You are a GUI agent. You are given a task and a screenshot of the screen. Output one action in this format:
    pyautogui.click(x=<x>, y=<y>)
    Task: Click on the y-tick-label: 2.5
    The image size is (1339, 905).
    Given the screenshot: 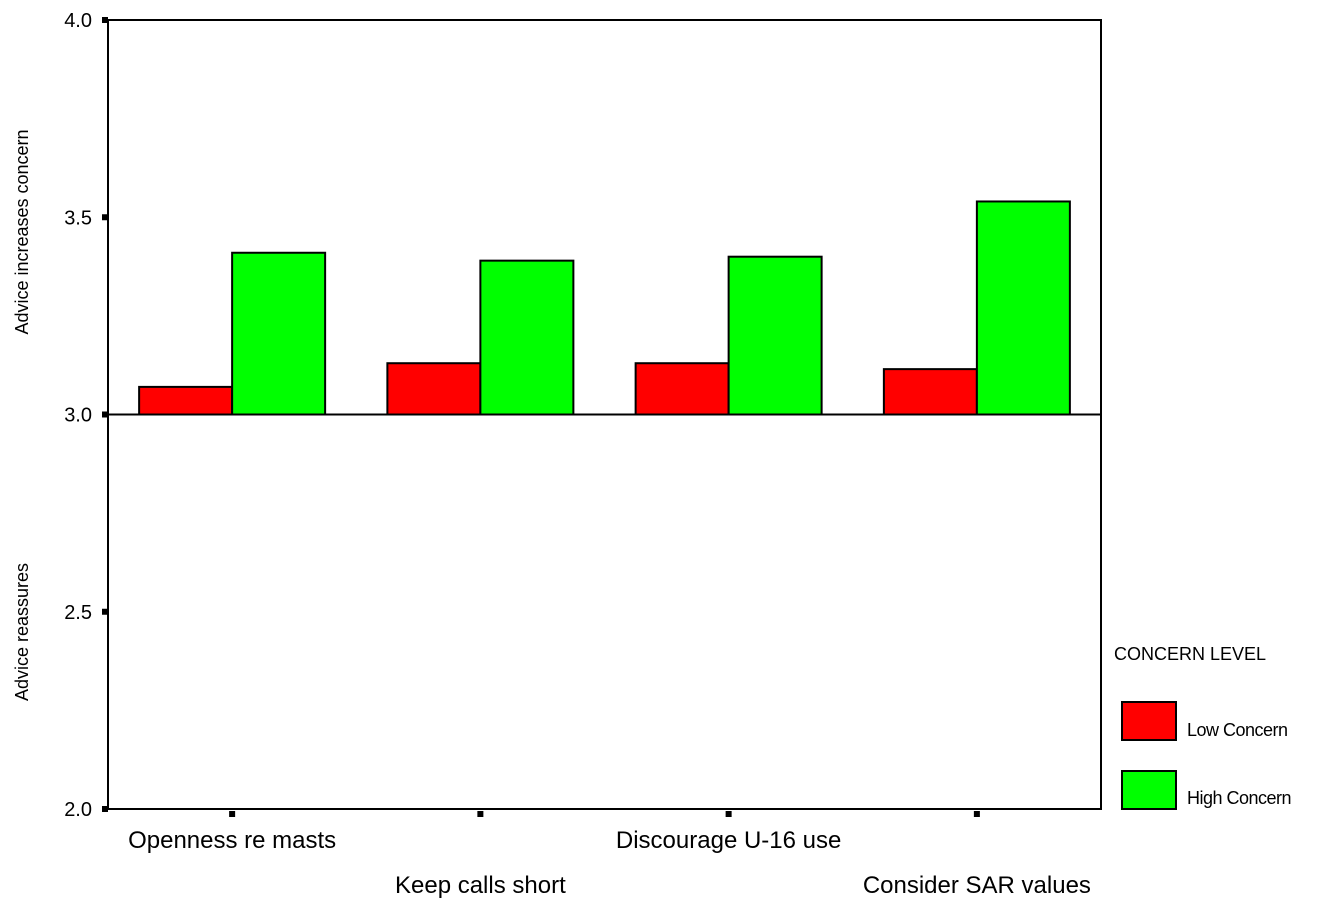 What is the action you would take?
    pyautogui.click(x=78, y=613)
    